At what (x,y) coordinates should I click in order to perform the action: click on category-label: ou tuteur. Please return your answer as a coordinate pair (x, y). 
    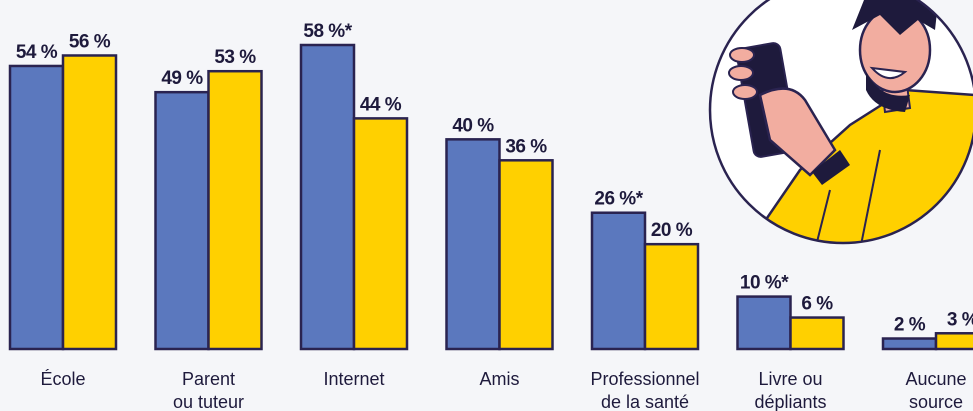
    Looking at the image, I should click on (208, 401).